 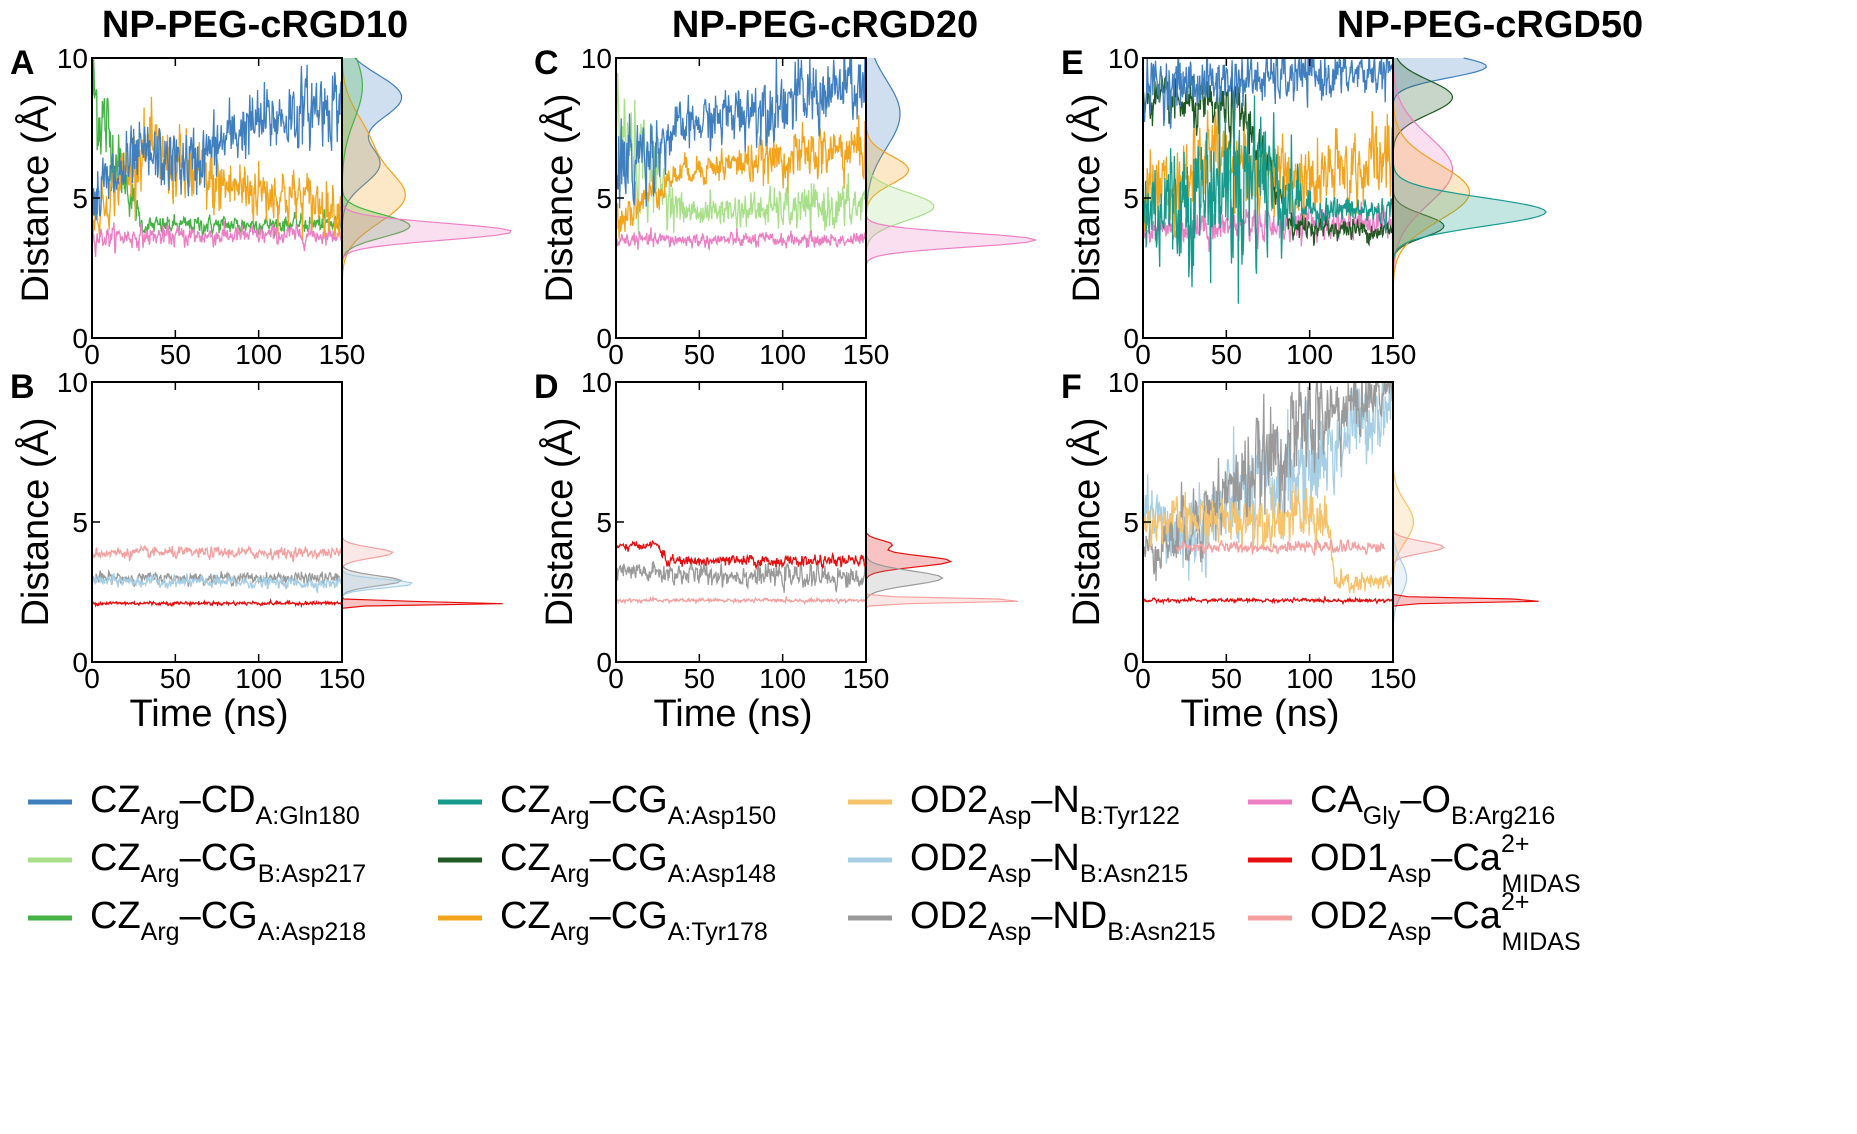 I want to click on density-fill-od2-ca-midas, so click(x=942, y=522).